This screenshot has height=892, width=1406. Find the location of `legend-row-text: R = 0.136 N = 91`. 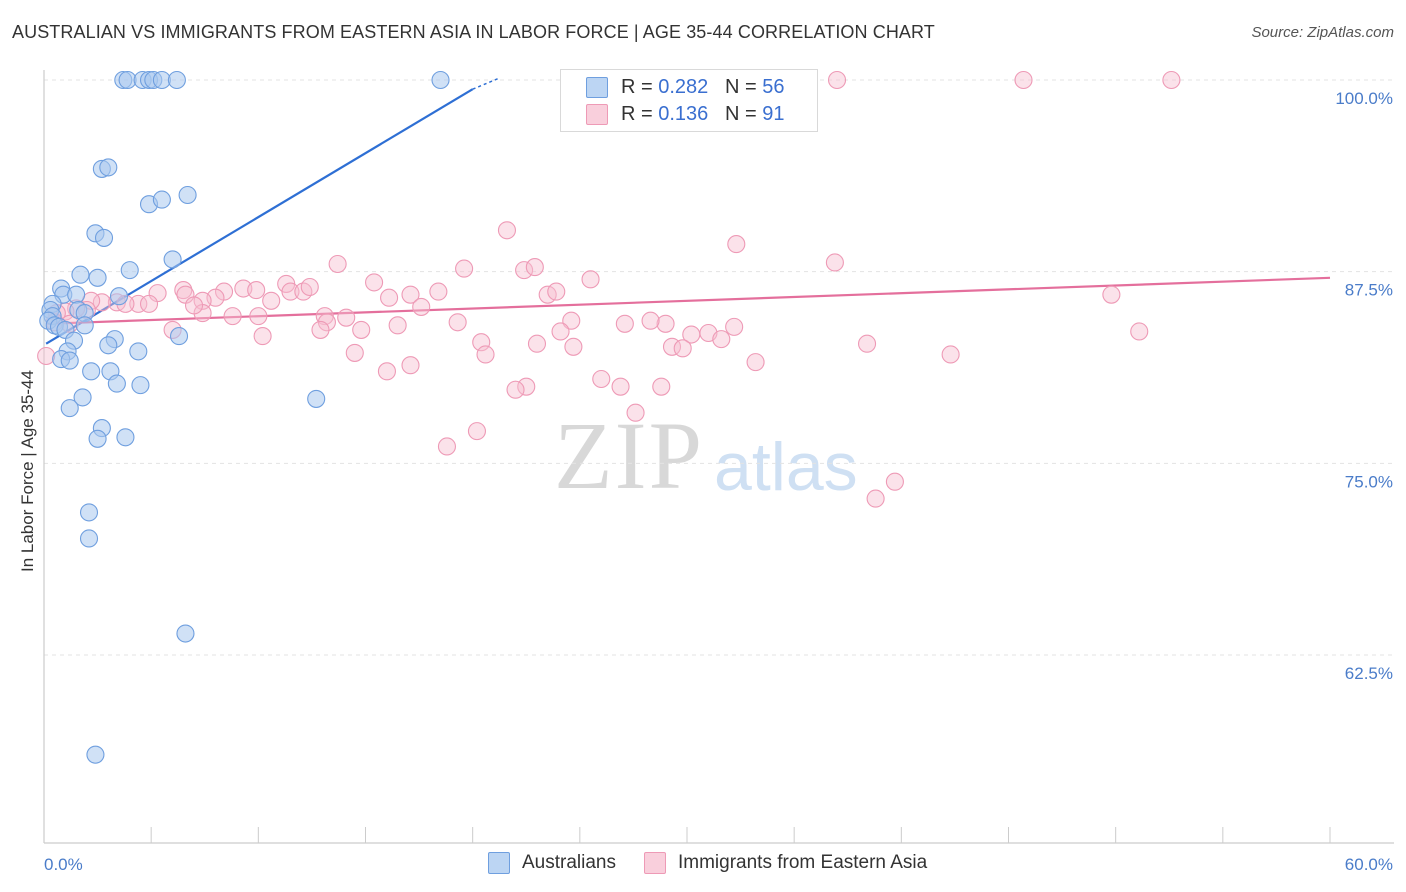

legend-row-text: R = 0.136 N = 91 is located at coordinates (702, 114).